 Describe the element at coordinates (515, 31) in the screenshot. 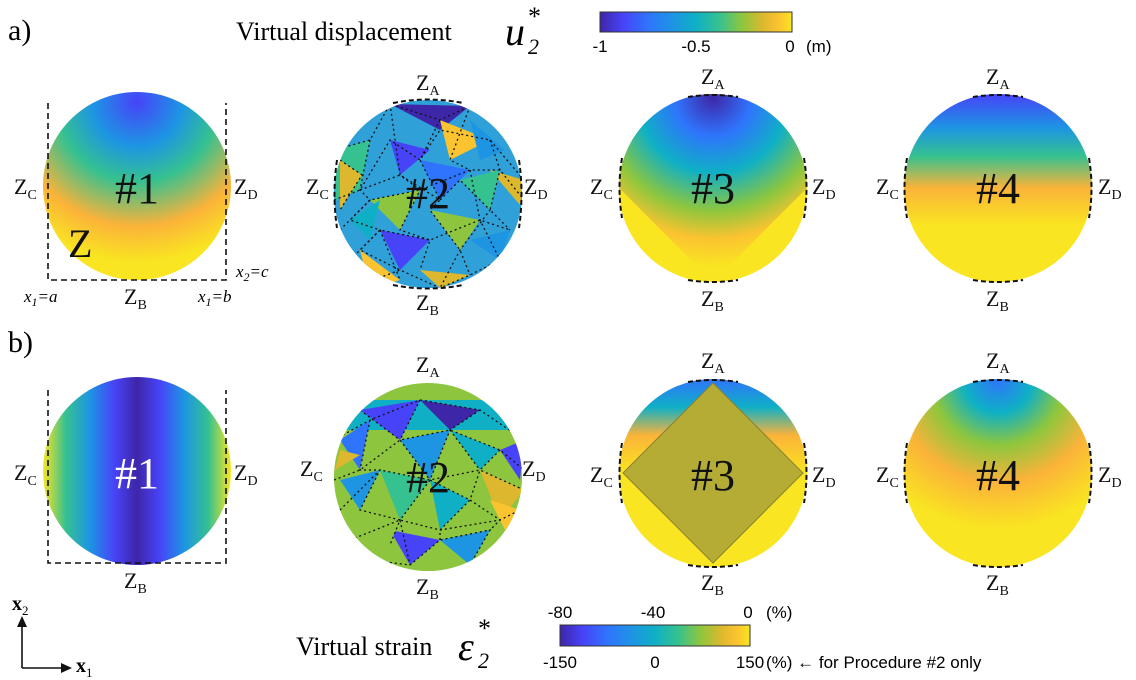

I see `displacement-title-symbol: u` at that location.